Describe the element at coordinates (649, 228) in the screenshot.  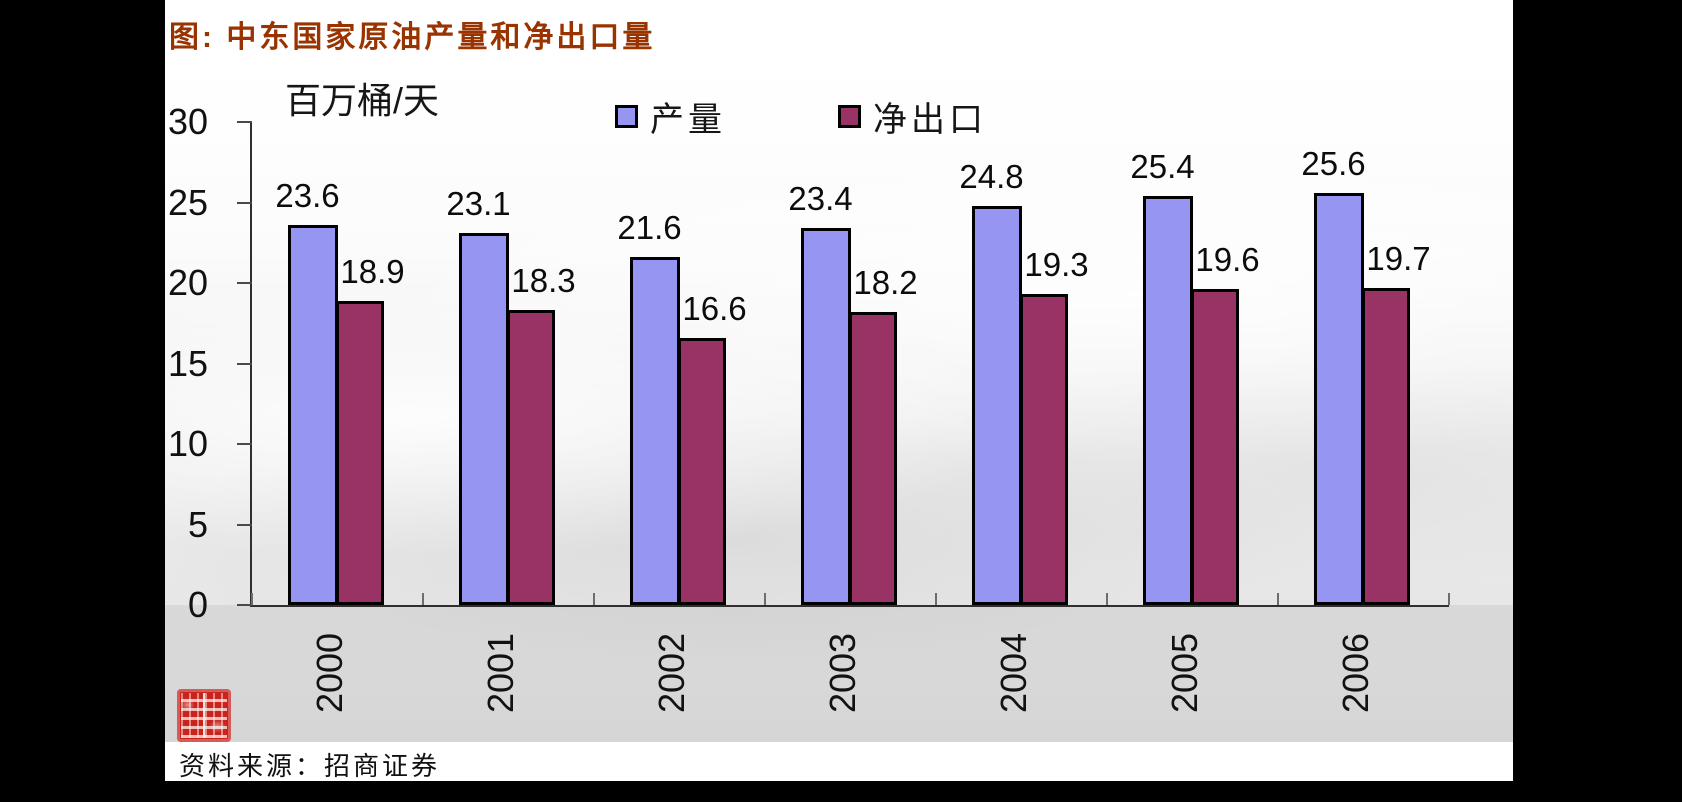
I see `data-label-production: 21.6` at that location.